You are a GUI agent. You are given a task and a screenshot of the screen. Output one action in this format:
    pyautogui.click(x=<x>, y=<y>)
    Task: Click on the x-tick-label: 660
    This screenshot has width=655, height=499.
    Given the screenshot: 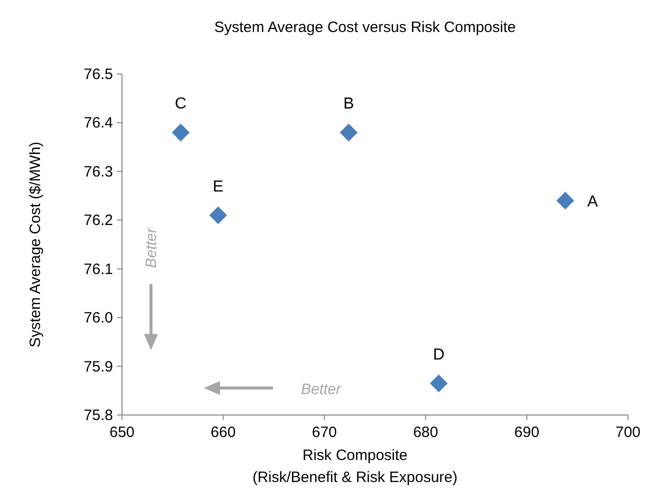 What is the action you would take?
    pyautogui.click(x=223, y=432)
    